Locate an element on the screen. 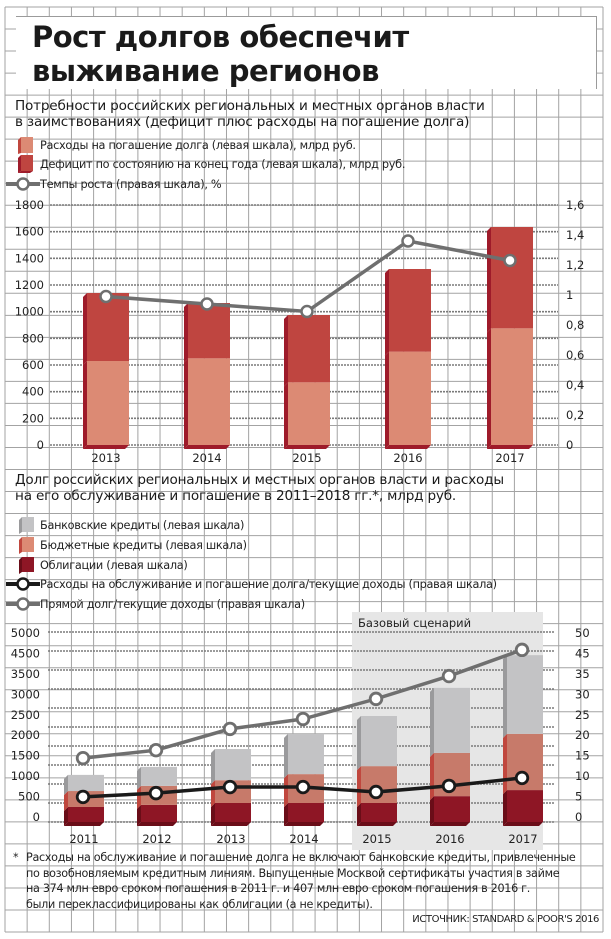 This screenshot has width=611, height=939. y-tick-label-right: 35 is located at coordinates (582, 674).